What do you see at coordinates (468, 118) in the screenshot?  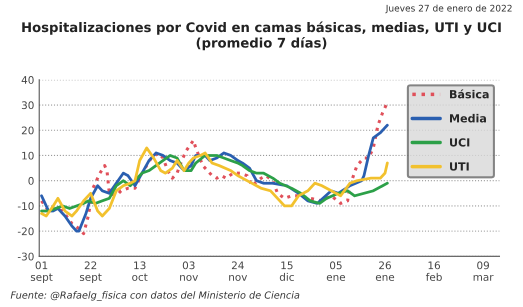 I see `legend-label: Media` at bounding box center [468, 118].